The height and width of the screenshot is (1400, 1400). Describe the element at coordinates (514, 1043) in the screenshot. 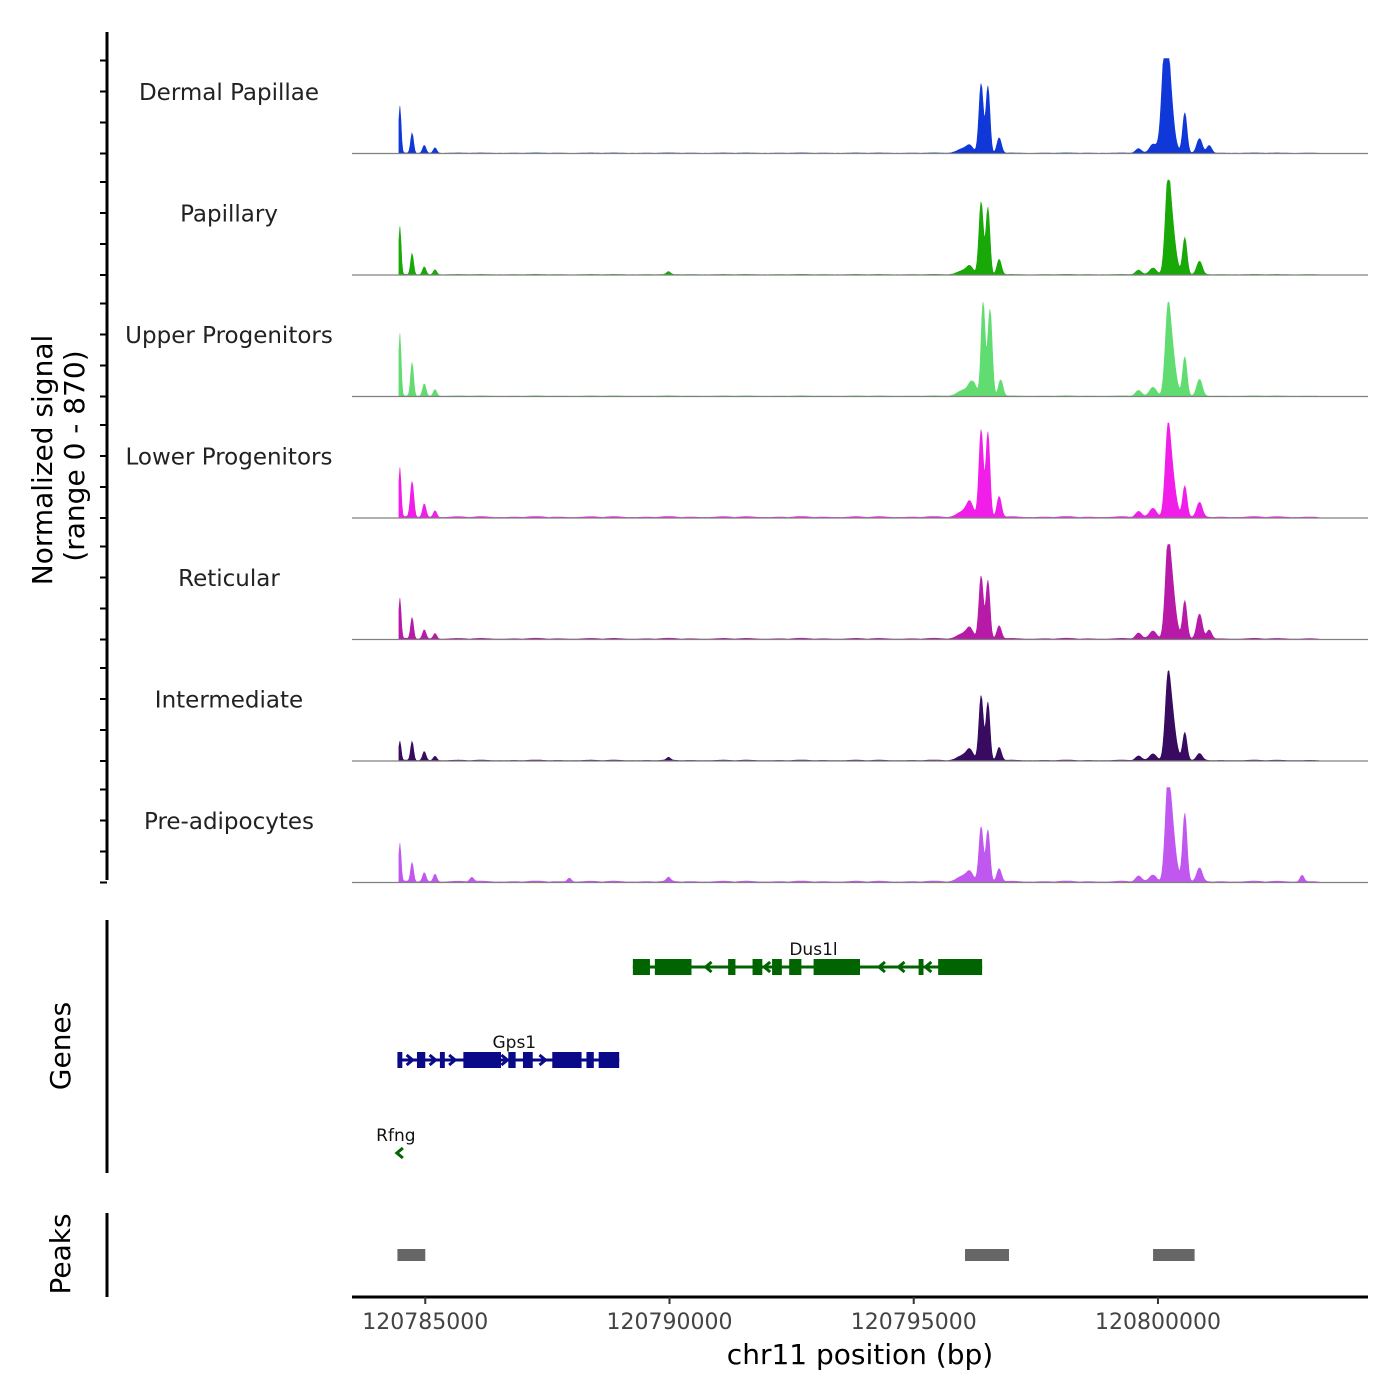

I see `gene-label: Gps1` at that location.